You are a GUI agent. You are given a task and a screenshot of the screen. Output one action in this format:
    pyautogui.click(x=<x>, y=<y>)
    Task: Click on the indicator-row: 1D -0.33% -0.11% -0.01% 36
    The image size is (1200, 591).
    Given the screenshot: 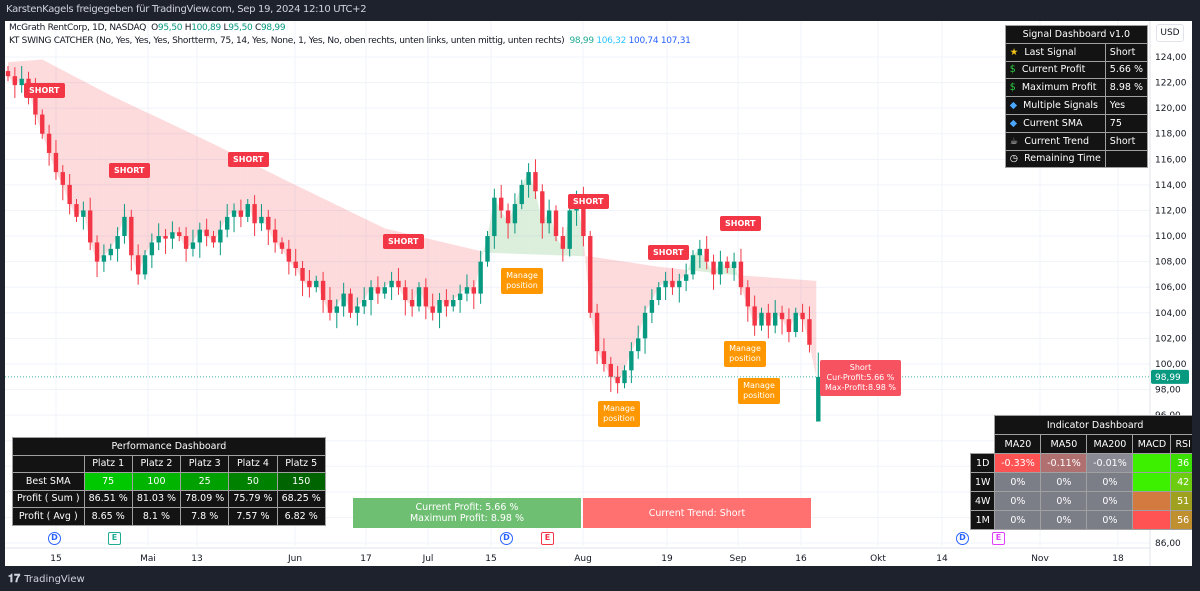 What is the action you would take?
    pyautogui.click(x=1080, y=463)
    